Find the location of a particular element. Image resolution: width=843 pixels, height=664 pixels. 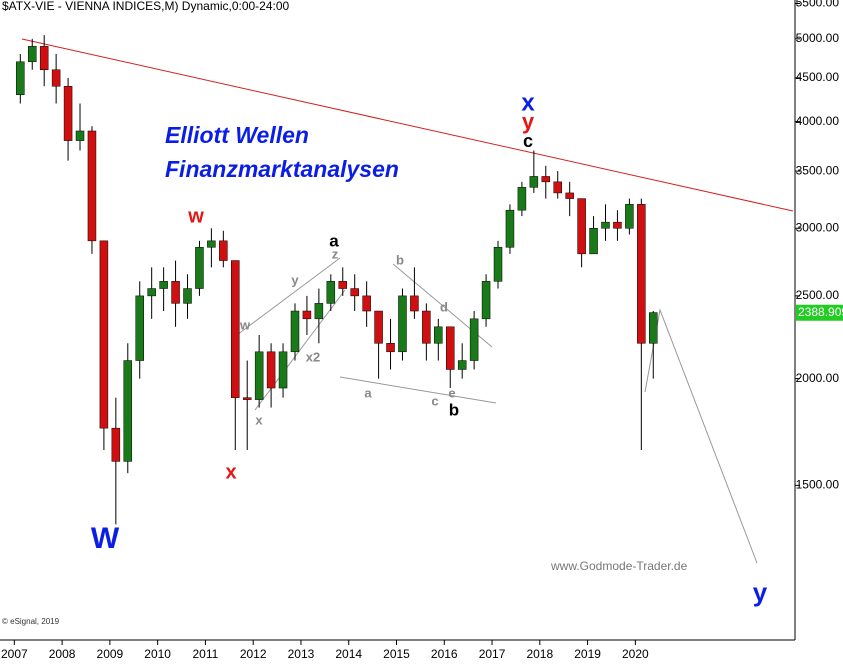

last-price-label: 2388.909 is located at coordinates (820, 312).